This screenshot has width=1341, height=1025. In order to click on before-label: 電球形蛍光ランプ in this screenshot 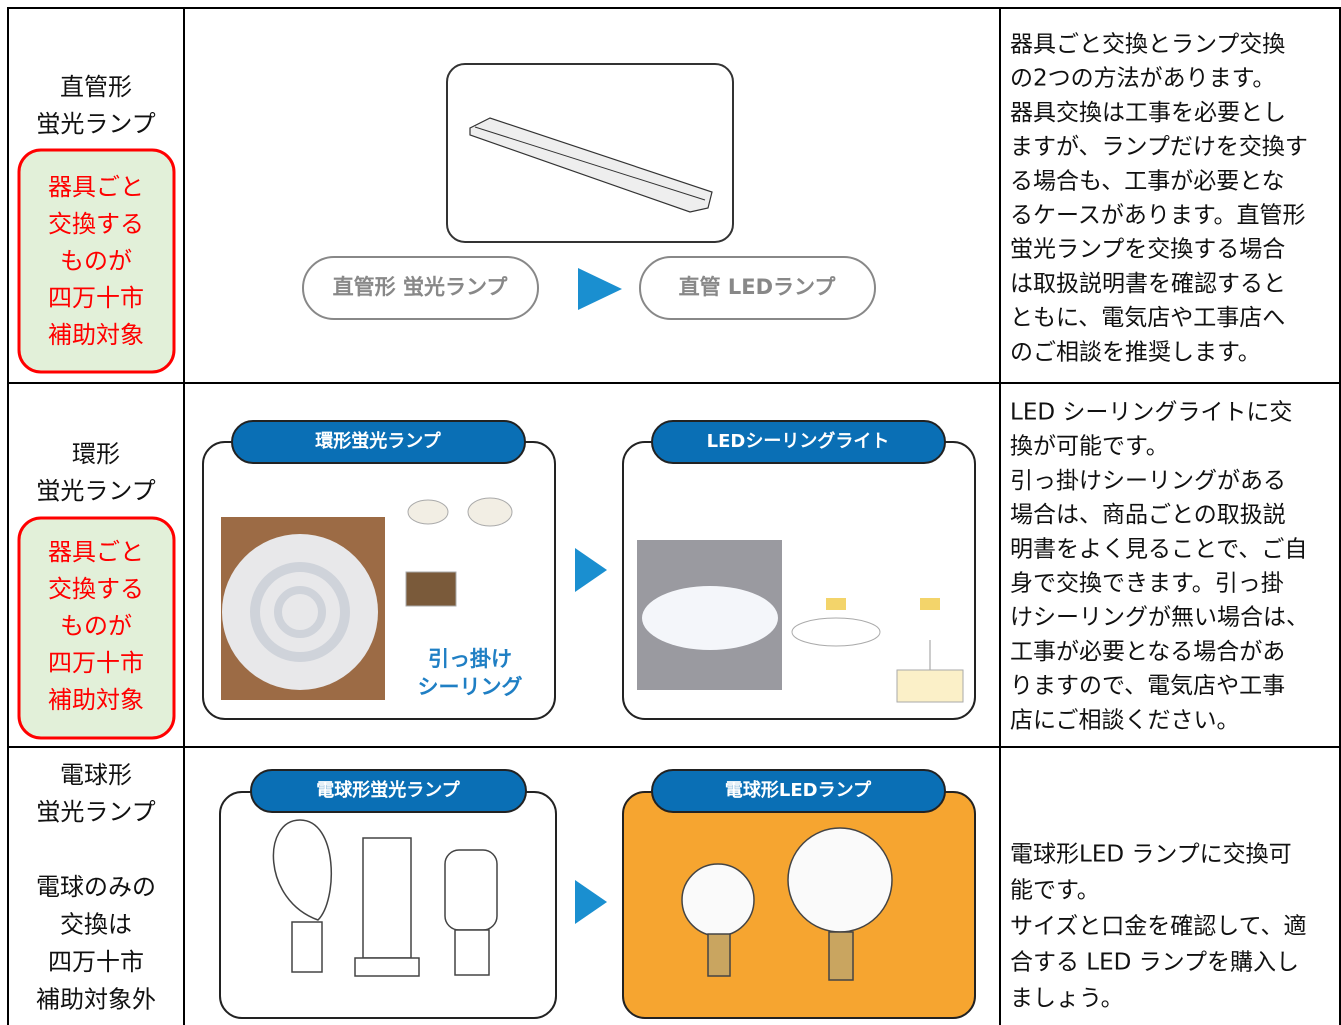, I will do `click(388, 790)`.